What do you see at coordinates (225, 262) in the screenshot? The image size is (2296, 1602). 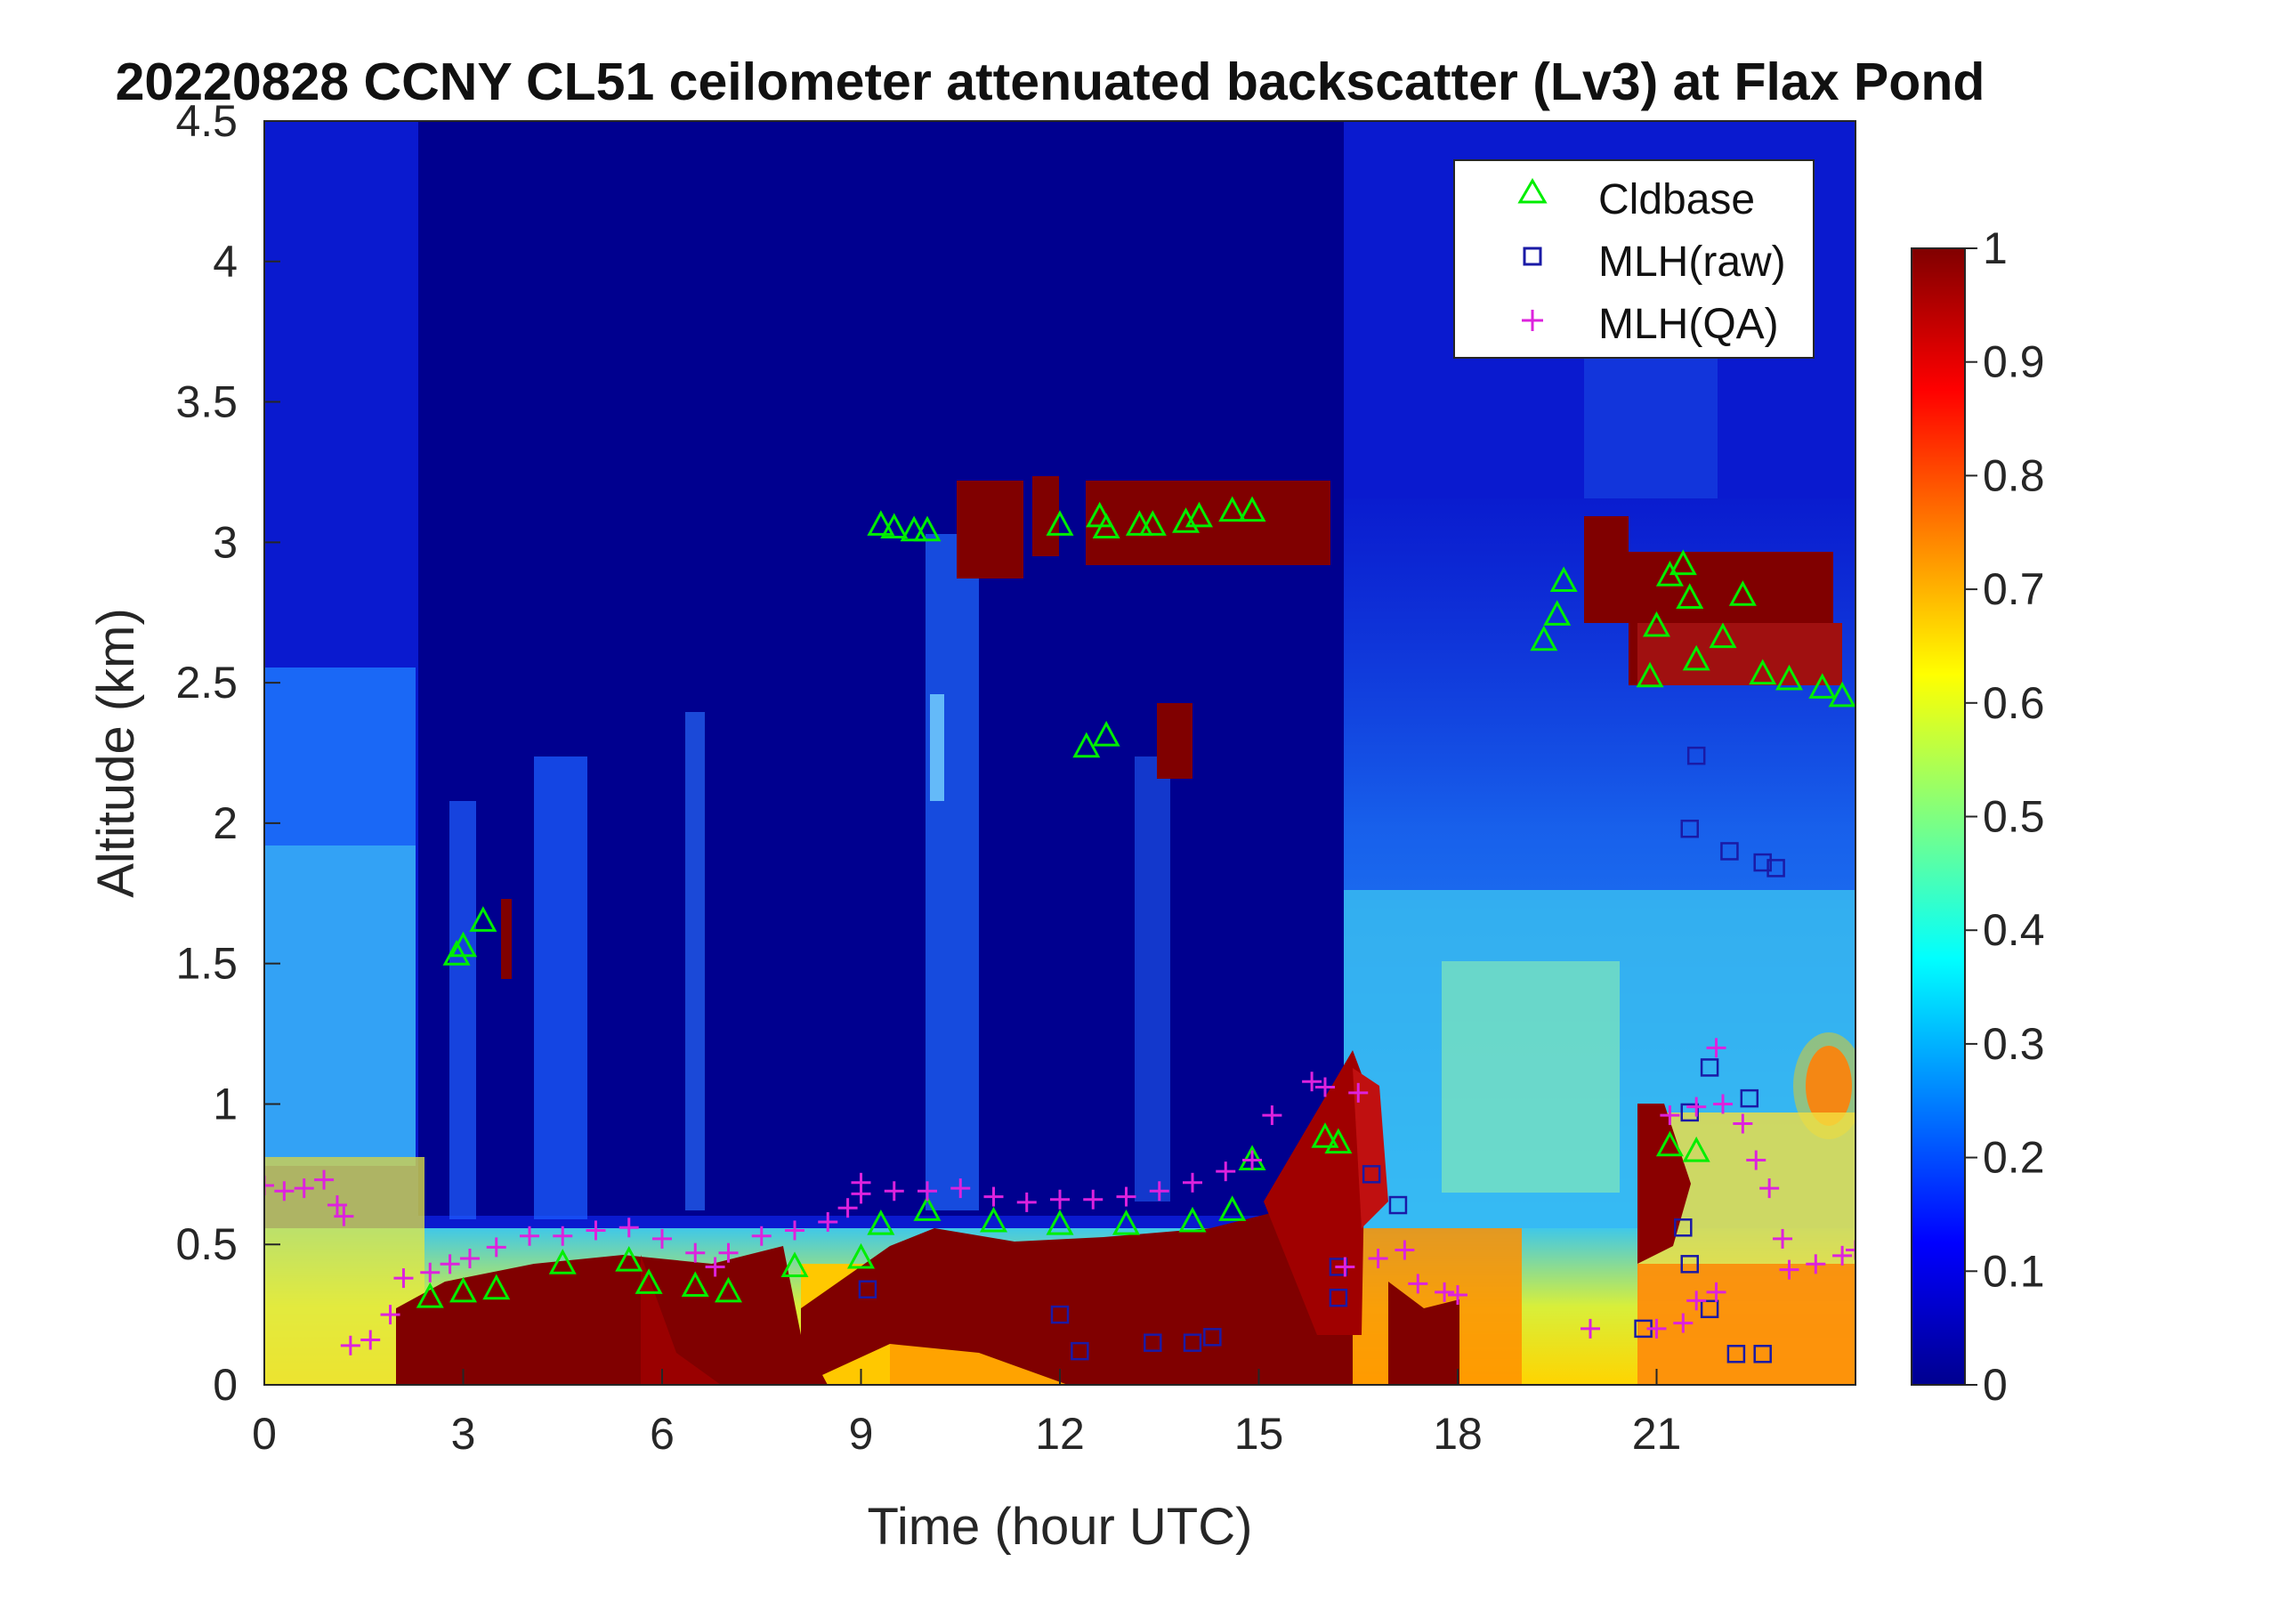 I see `y-tick-label: 4` at bounding box center [225, 262].